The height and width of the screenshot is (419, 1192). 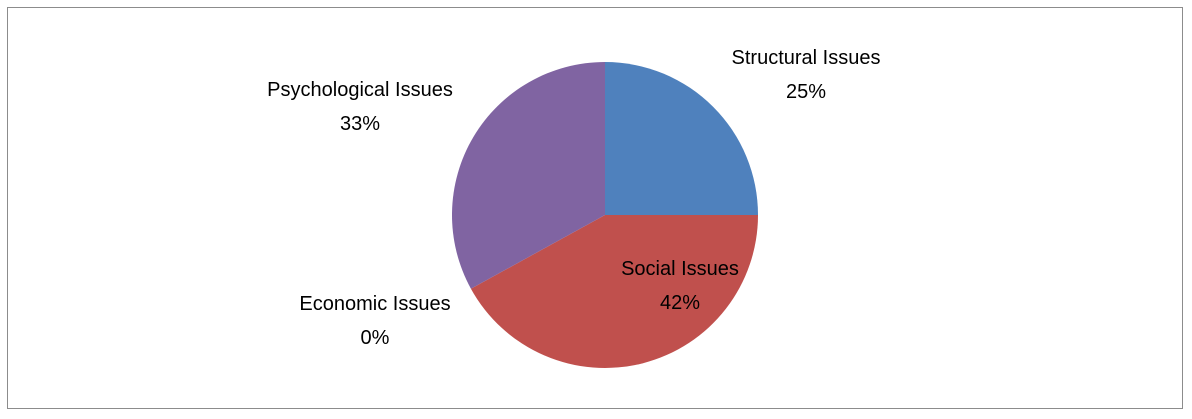 I want to click on slice-structural-issues, so click(x=681, y=138).